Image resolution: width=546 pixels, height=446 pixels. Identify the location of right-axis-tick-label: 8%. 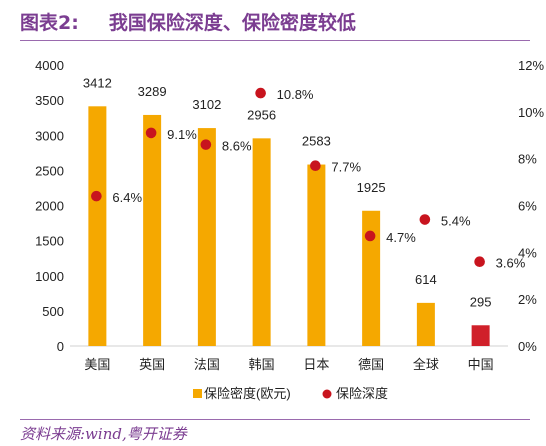
(527, 159).